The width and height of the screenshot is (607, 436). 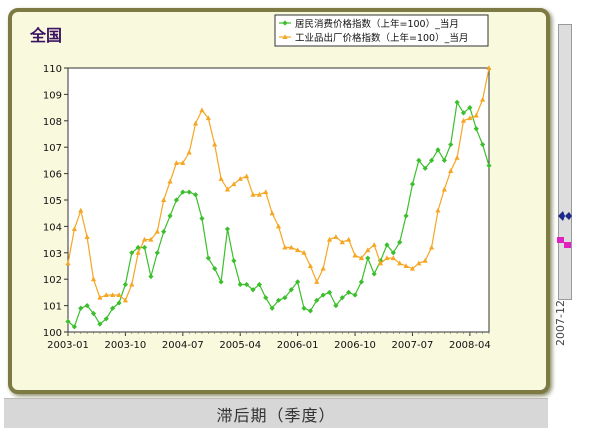 What do you see at coordinates (68, 345) in the screenshot?
I see `x-tick-label: 2003-01` at bounding box center [68, 345].